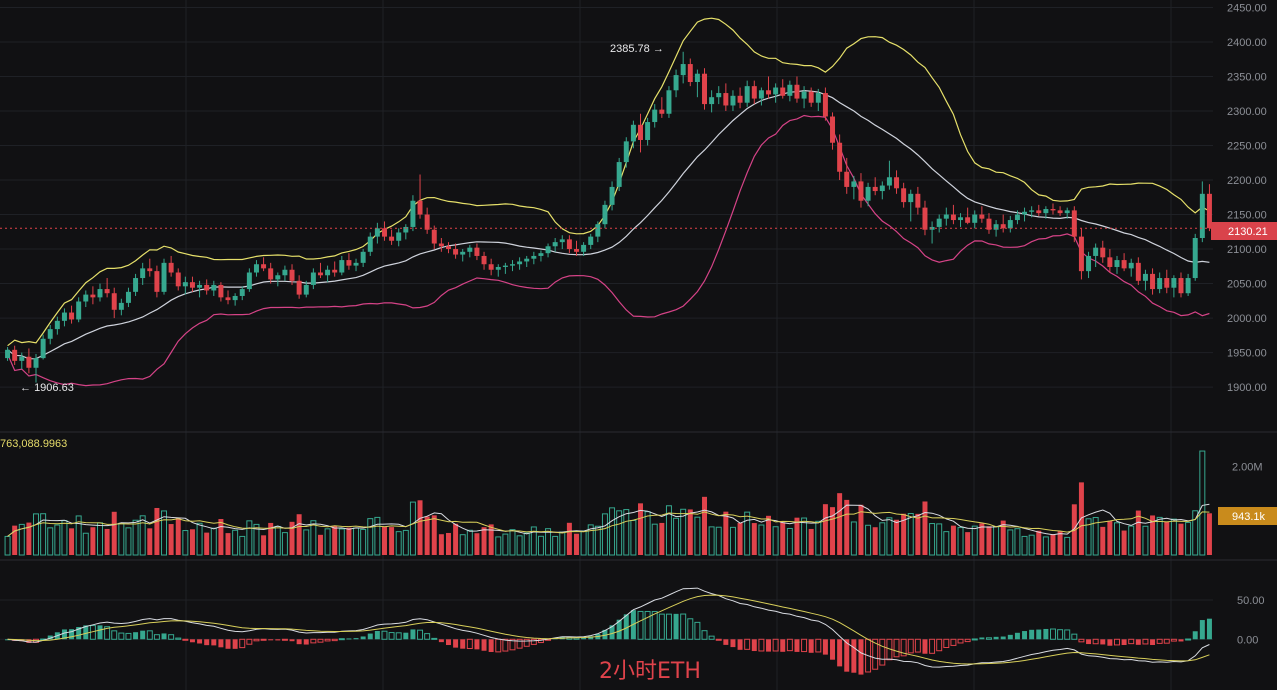 Image resolution: width=1277 pixels, height=690 pixels. Describe the element at coordinates (1247, 468) in the screenshot. I see `volume-tick-label: 2.00M` at that location.